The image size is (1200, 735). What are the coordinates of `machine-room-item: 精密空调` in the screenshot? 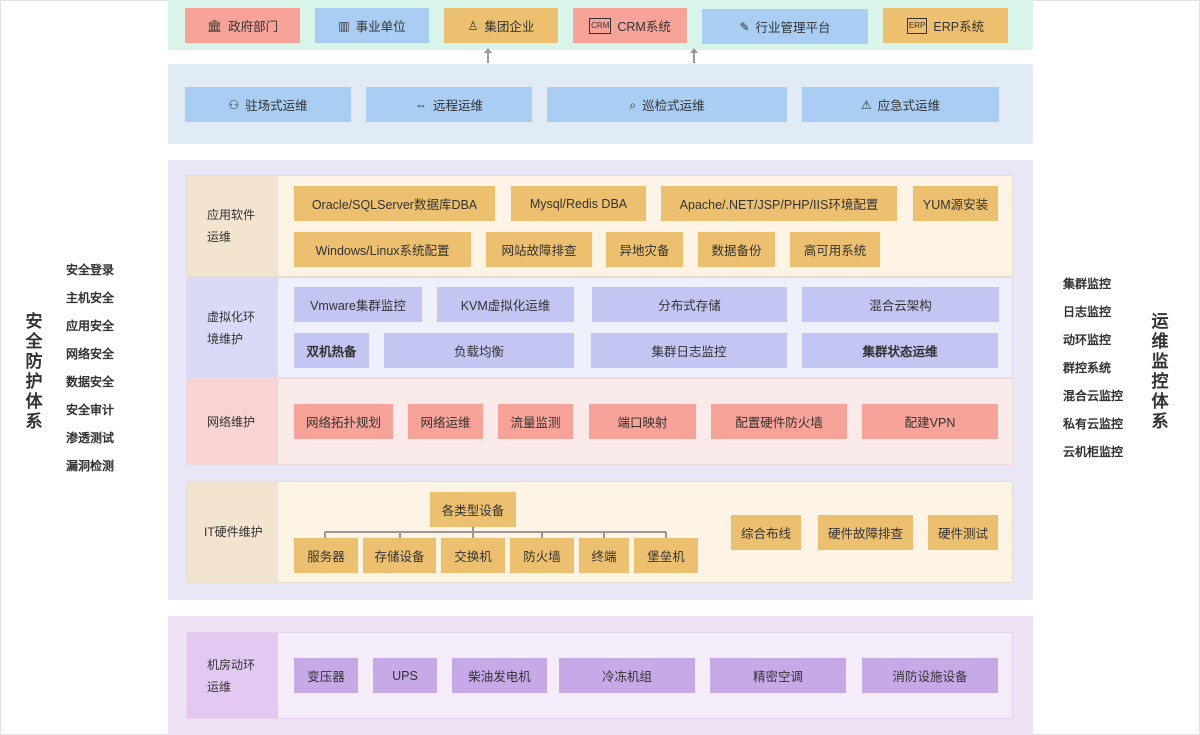 It's located at (778, 675).